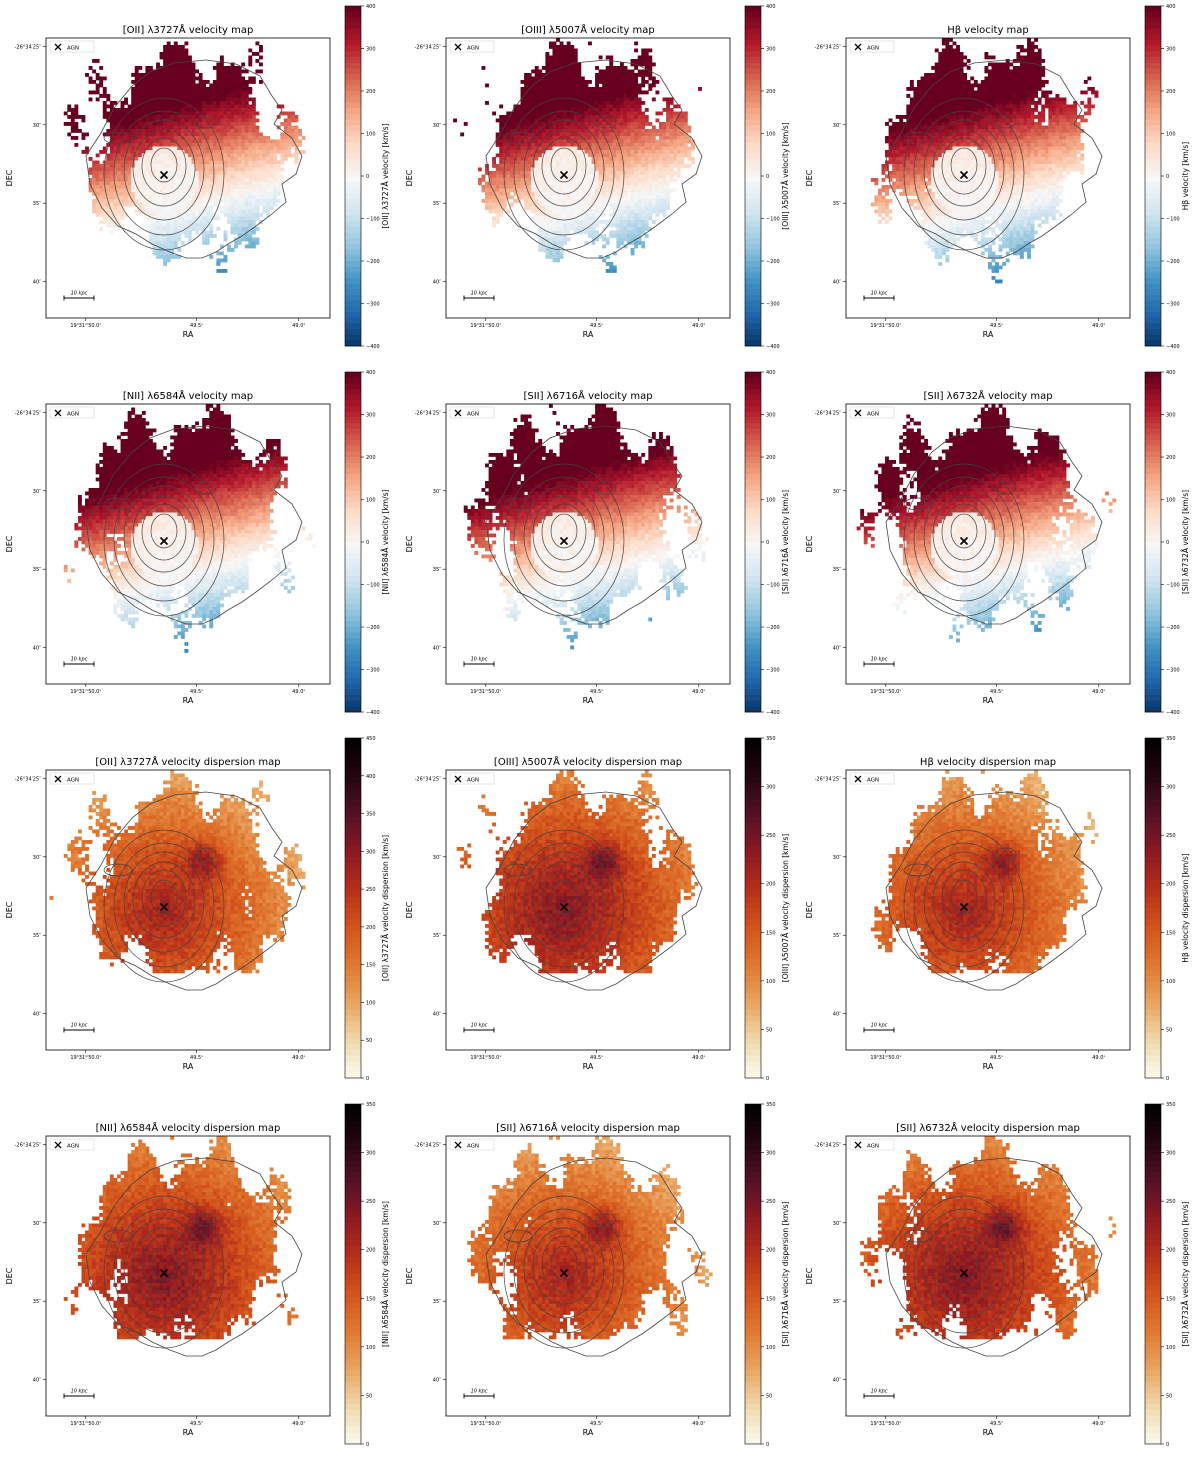 Image resolution: width=1200 pixels, height=1464 pixels. Describe the element at coordinates (588, 29) in the screenshot. I see `chart-title: [OIII] λ5007Å velocity map` at that location.